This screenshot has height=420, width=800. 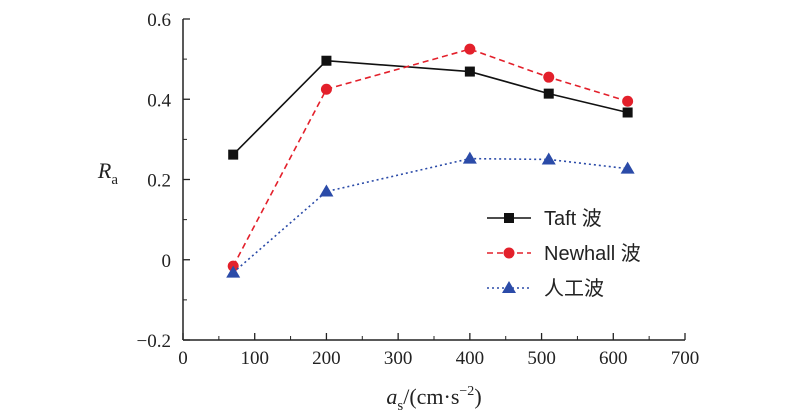 What do you see at coordinates (574, 288) in the screenshot?
I see `legend-label: 人工波` at bounding box center [574, 288].